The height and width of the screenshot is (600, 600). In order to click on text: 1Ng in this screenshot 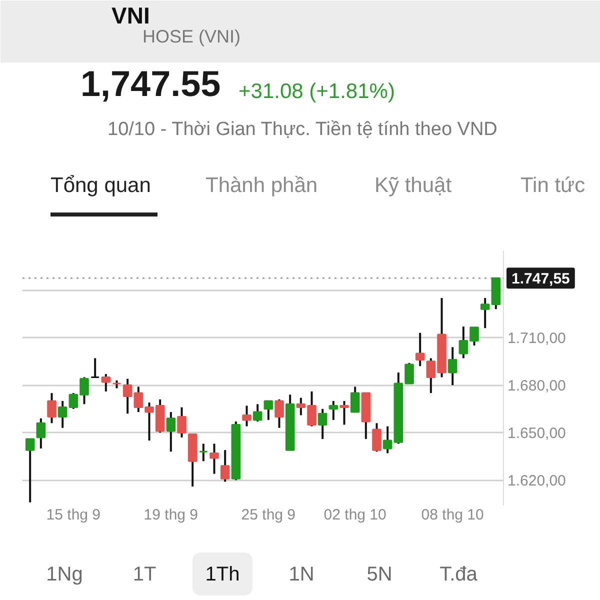, I will do `click(64, 575)`.